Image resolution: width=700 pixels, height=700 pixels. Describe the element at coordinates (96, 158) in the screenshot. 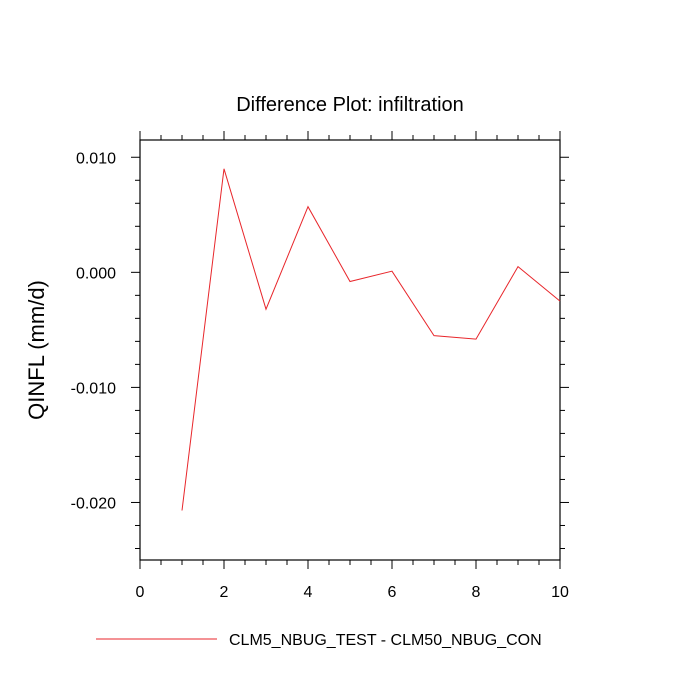

I see `y-tick-label: 0.010` at that location.